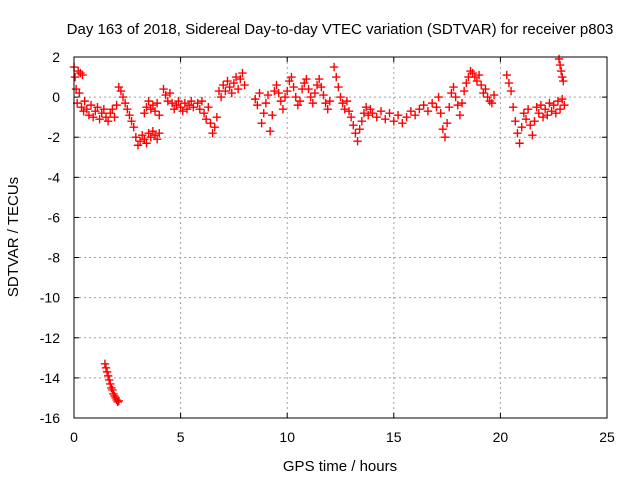 This screenshot has width=640, height=480. Describe the element at coordinates (54, 137) in the screenshot. I see `y-tick-label: -2` at that location.